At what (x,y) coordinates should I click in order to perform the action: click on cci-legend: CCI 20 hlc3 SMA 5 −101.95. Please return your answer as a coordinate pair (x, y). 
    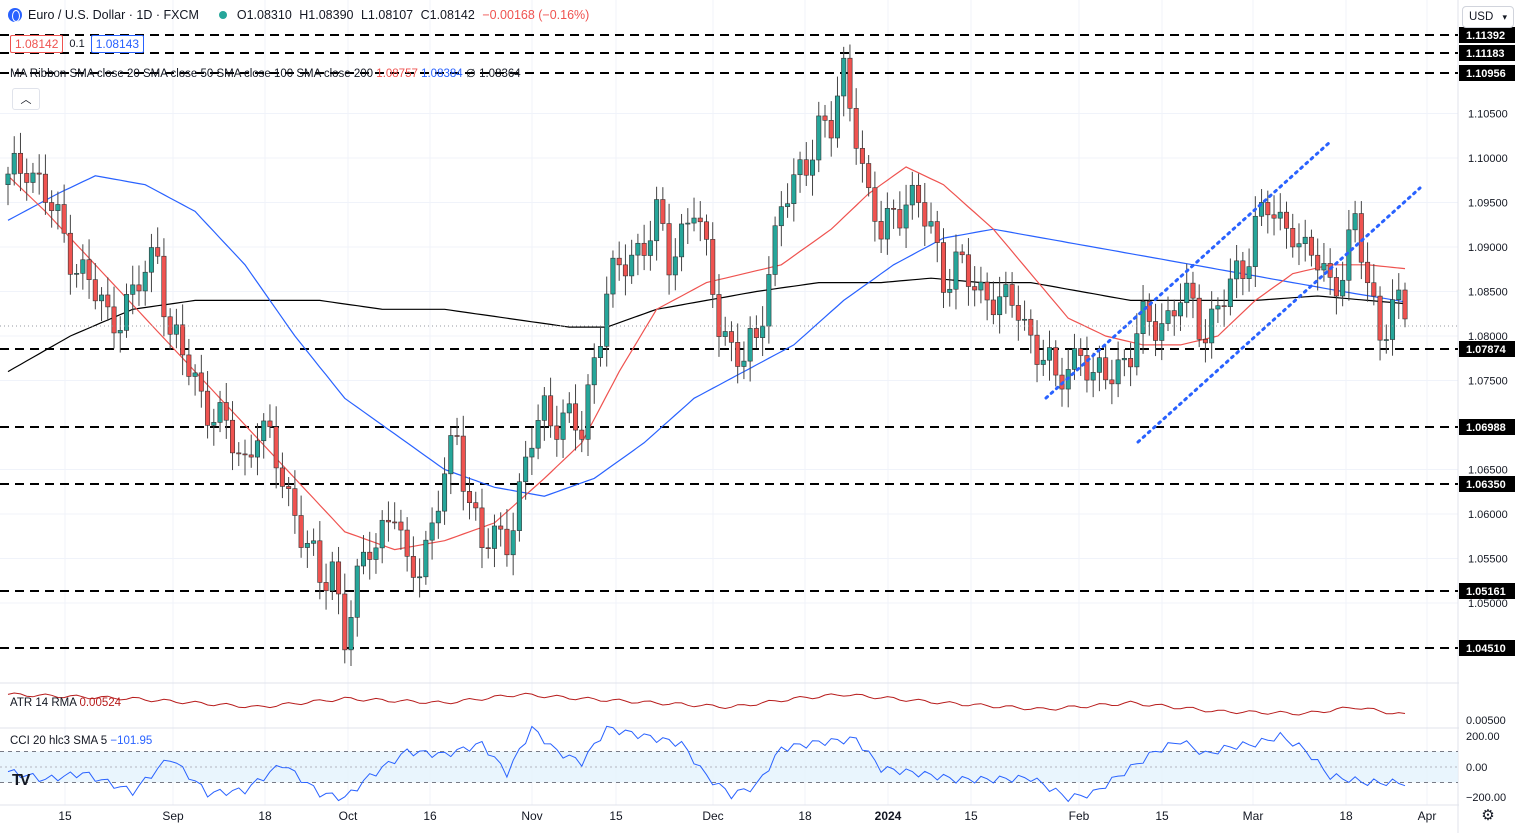
    Looking at the image, I should click on (81, 741).